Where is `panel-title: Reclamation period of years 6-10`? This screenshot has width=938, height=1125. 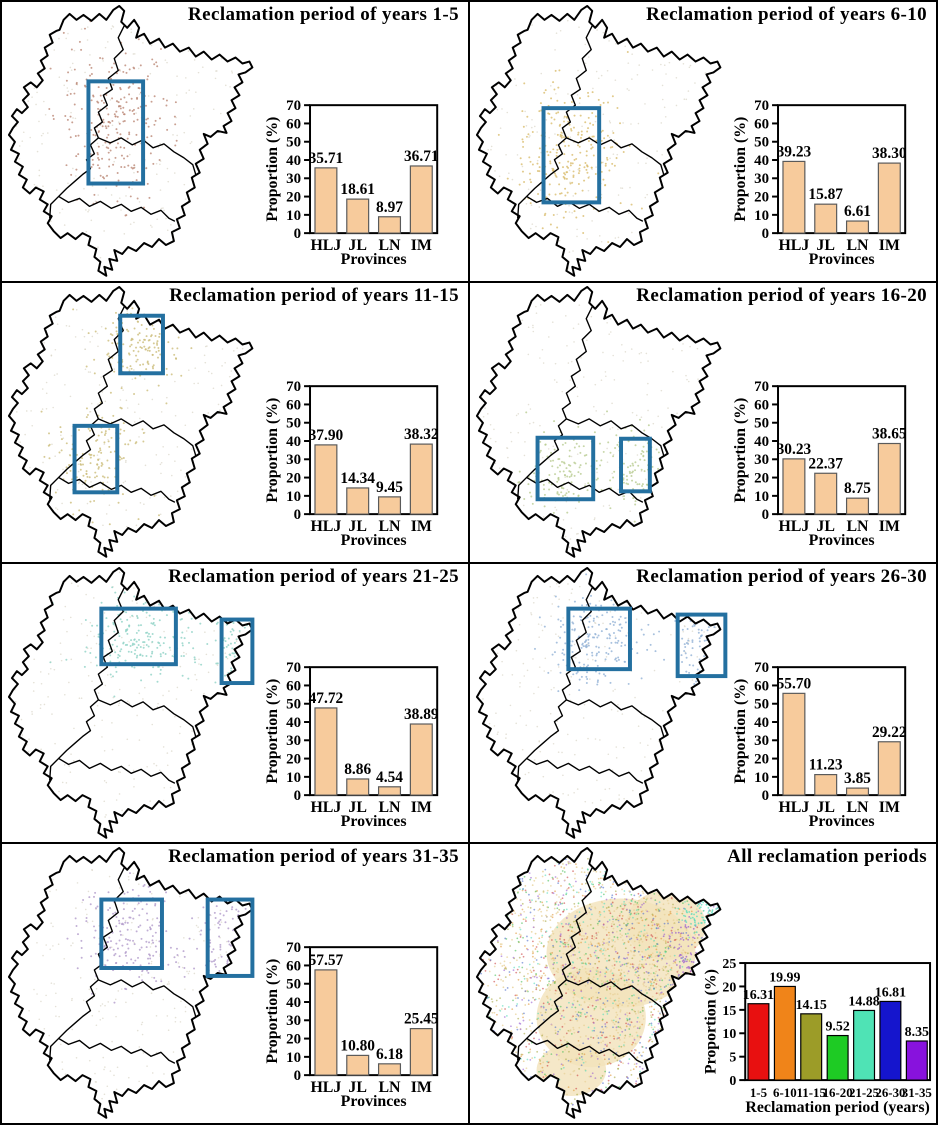 panel-title: Reclamation period of years 6-10 is located at coordinates (786, 14).